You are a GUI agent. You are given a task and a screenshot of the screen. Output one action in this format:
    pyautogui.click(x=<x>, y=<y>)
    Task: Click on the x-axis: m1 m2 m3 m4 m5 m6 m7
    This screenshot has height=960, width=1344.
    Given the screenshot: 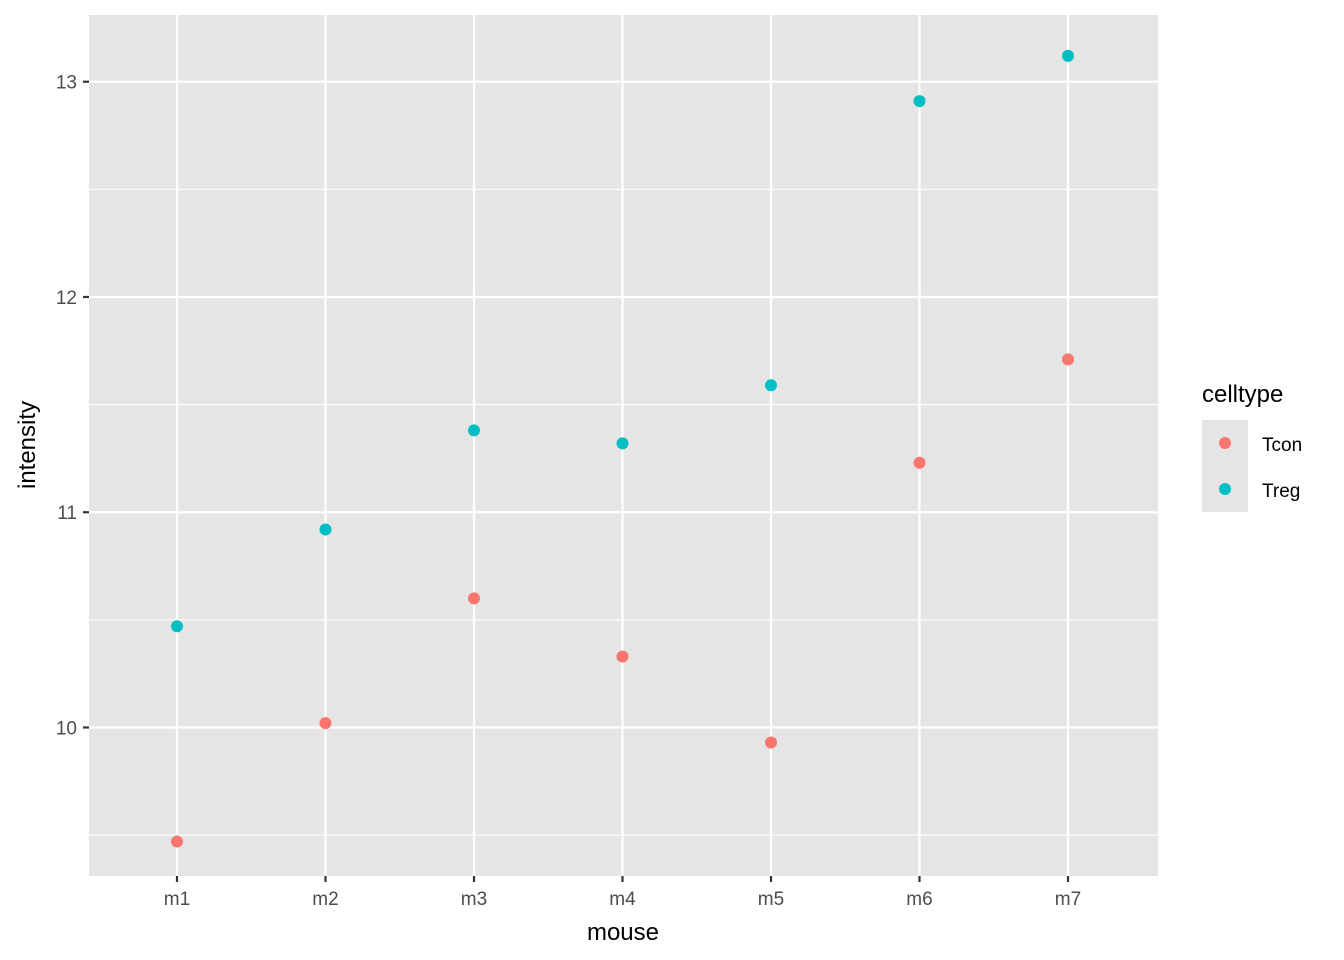 What is the action you would take?
    pyautogui.click(x=622, y=893)
    